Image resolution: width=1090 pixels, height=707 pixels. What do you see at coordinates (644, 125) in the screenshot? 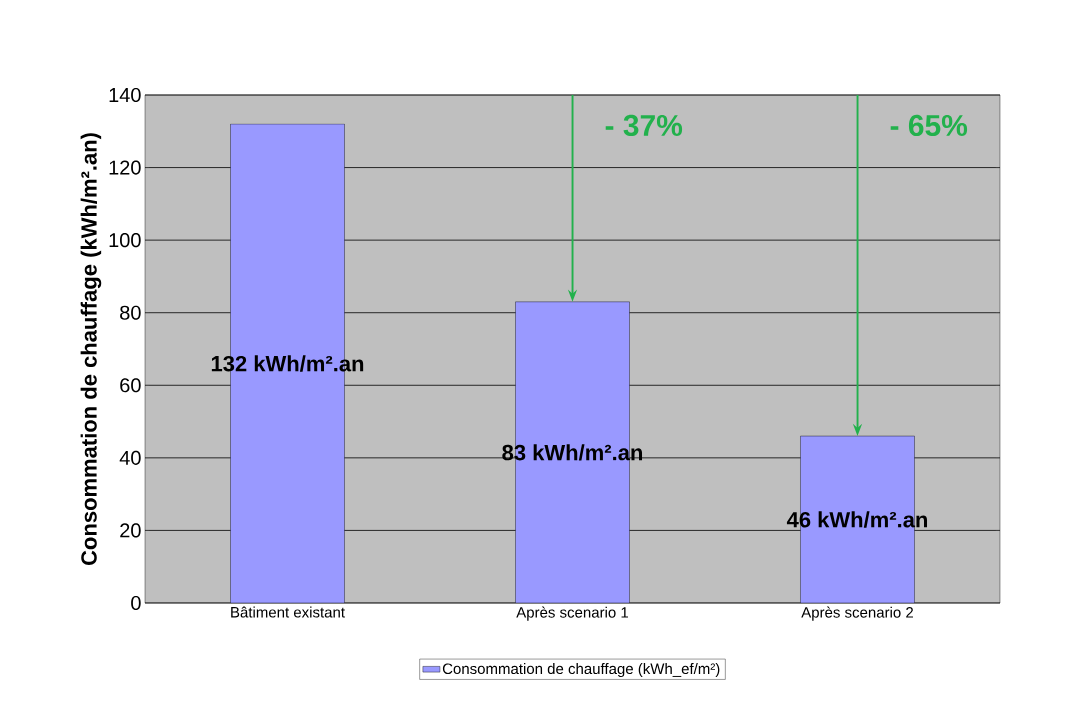
I see `annotation: - 37%` at bounding box center [644, 125].